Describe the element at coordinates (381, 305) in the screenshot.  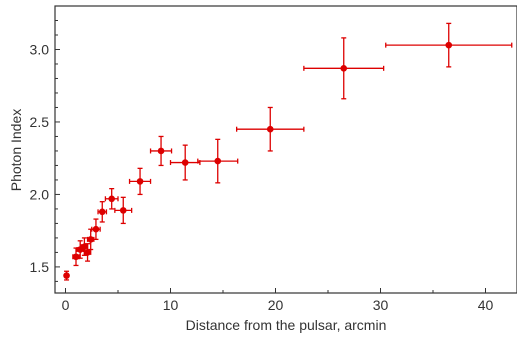
I see `x-tick-label: 30` at that location.